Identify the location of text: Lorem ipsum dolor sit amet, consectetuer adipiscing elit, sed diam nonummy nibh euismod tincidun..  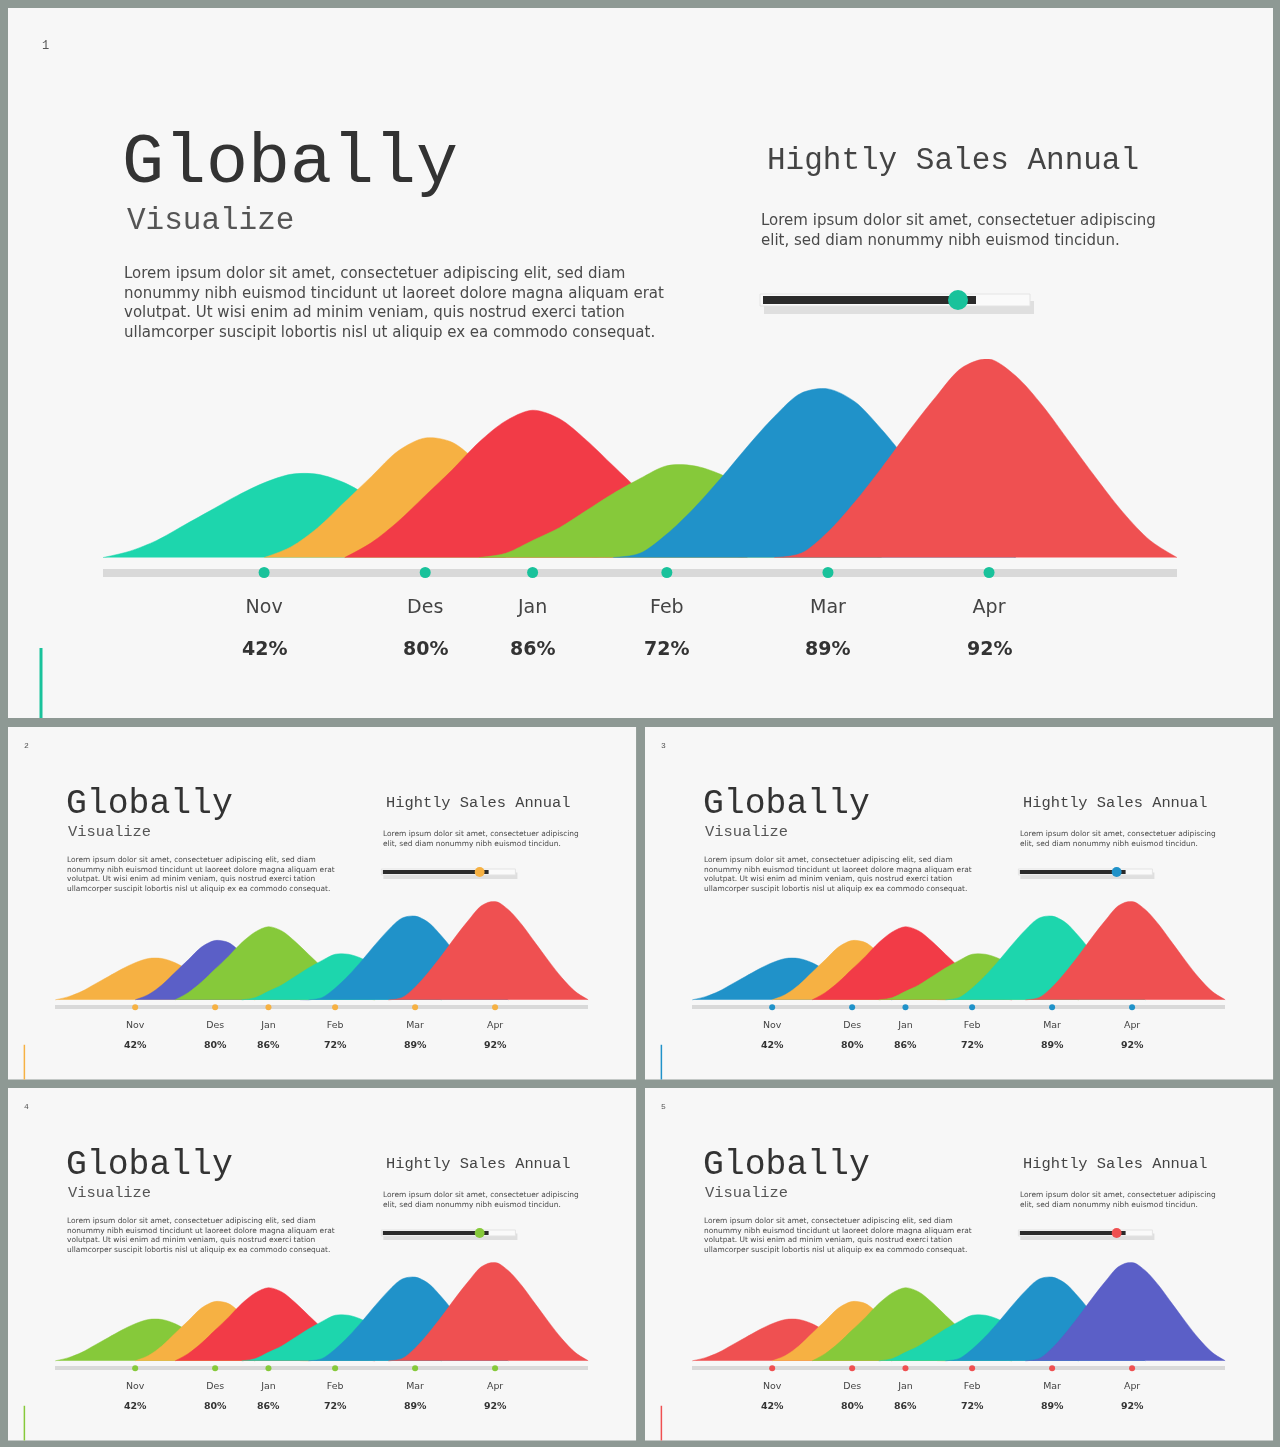
(958, 230).